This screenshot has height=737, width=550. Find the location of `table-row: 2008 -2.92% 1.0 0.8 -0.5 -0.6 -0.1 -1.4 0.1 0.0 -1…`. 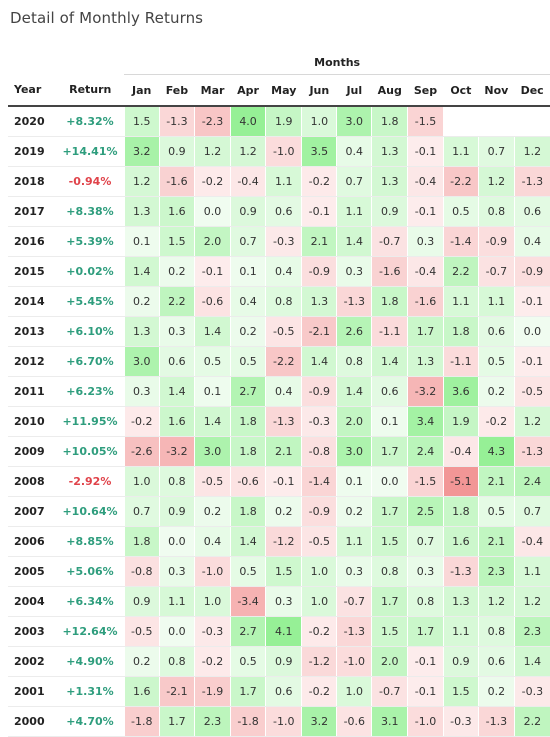

table-row: 2008 -2.92% 1.0 0.8 -0.5 -0.6 -0.1 -1.4 0.1 0.0 -1… is located at coordinates (279, 481).